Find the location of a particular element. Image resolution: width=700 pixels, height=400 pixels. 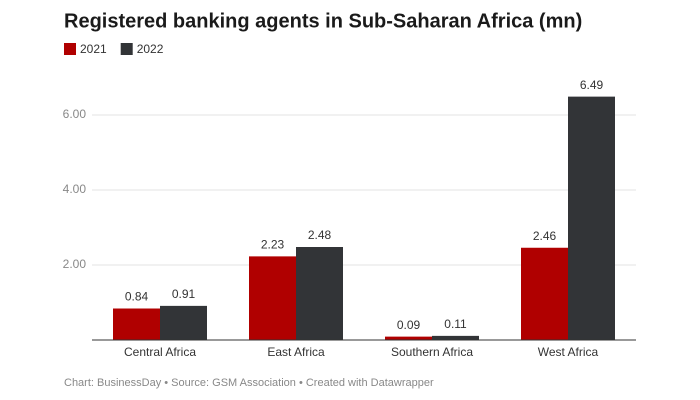

legend-label: 2022 is located at coordinates (150, 49).